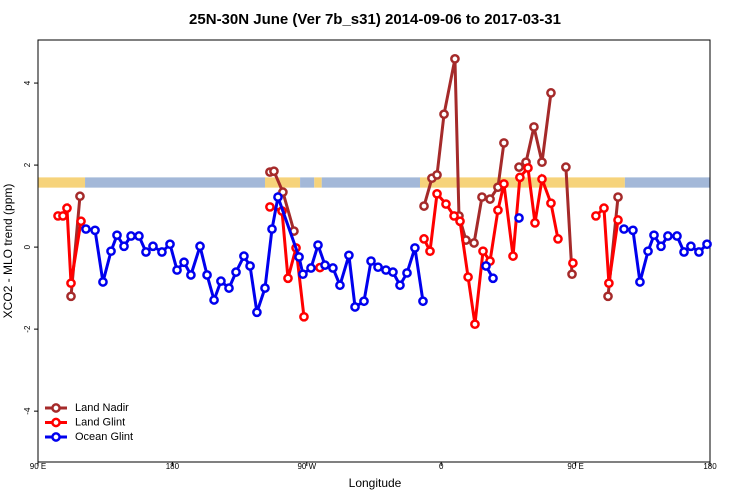 The image size is (750, 500). I want to click on legend-marker, so click(56, 422).